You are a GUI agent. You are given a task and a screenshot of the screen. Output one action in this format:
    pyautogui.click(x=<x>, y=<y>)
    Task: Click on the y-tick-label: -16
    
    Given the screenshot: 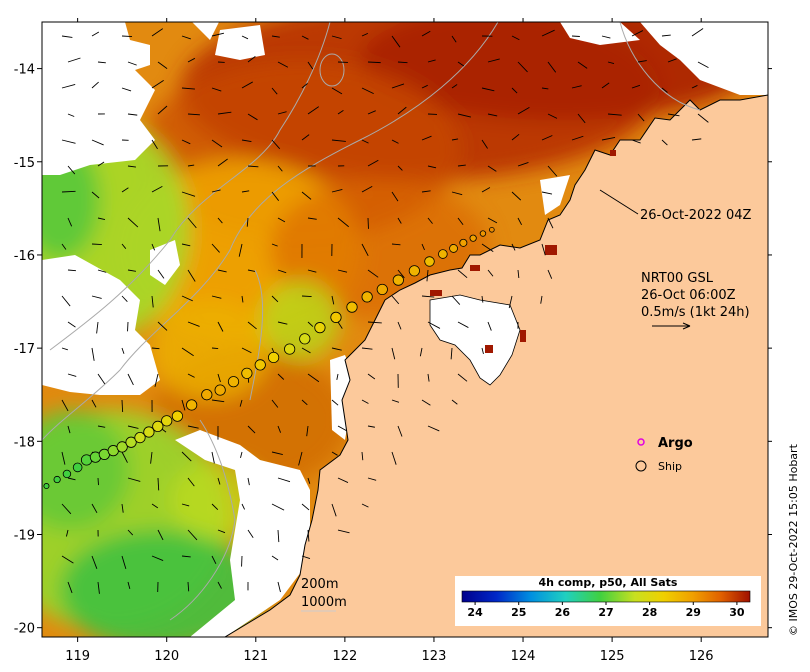 What is the action you would take?
    pyautogui.click(x=24, y=256)
    